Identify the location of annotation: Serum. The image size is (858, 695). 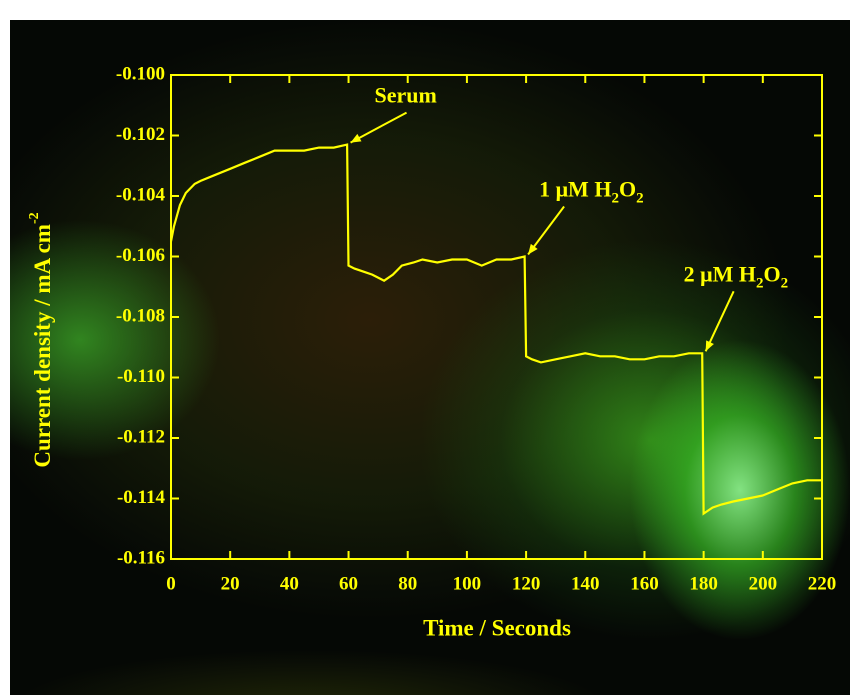
(406, 95).